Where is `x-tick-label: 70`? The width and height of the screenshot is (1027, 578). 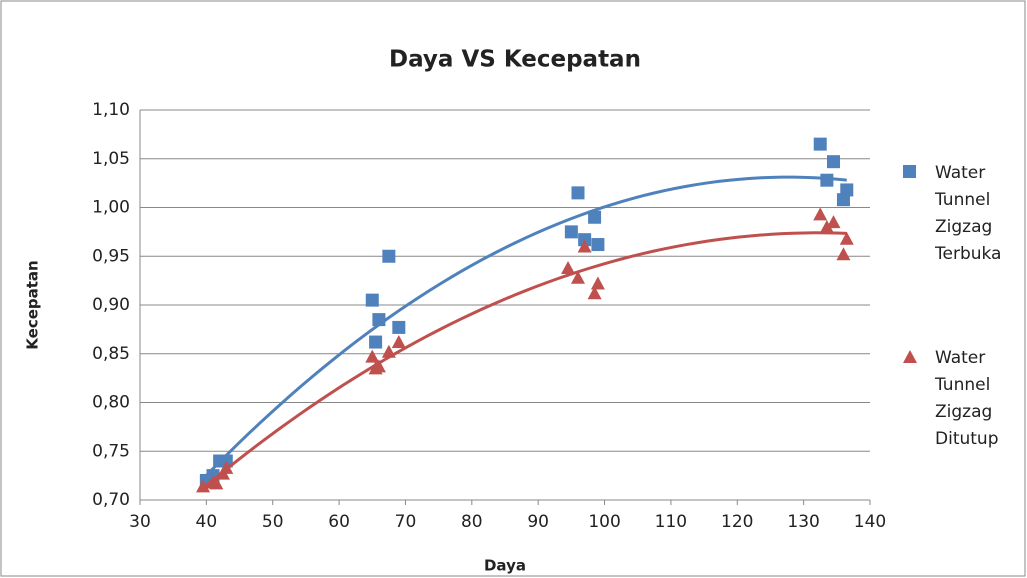 x-tick-label: 70 is located at coordinates (406, 522).